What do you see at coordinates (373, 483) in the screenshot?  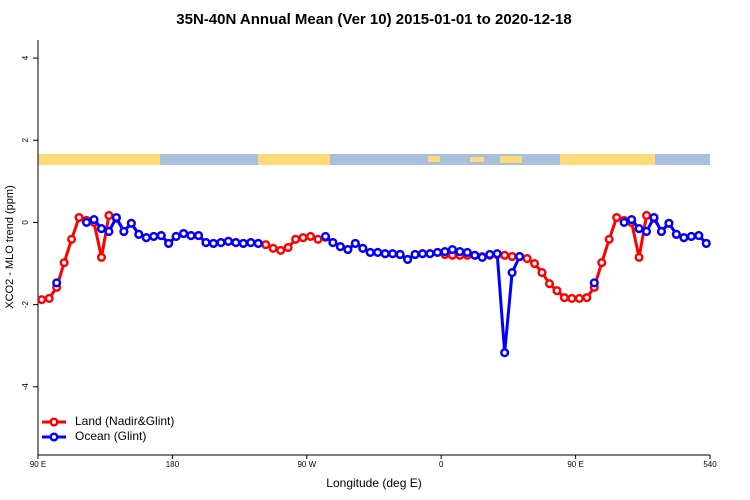 I see `x-axis-label: Longitude (deg E)` at bounding box center [373, 483].